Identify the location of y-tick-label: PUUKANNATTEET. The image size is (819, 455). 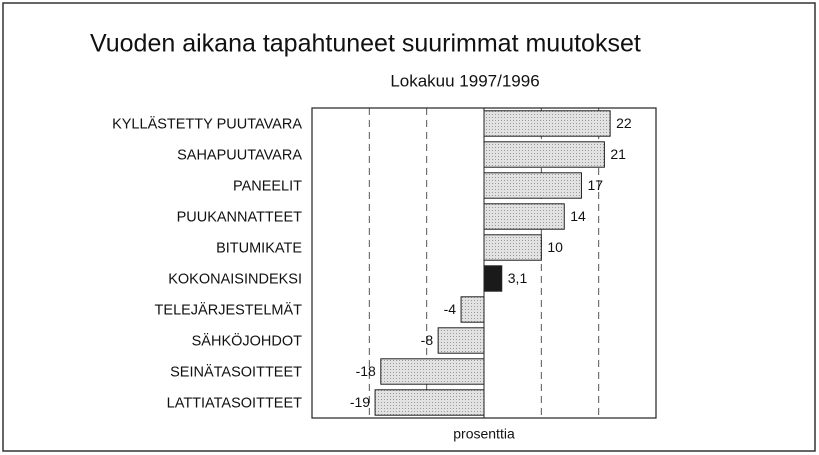
(240, 217).